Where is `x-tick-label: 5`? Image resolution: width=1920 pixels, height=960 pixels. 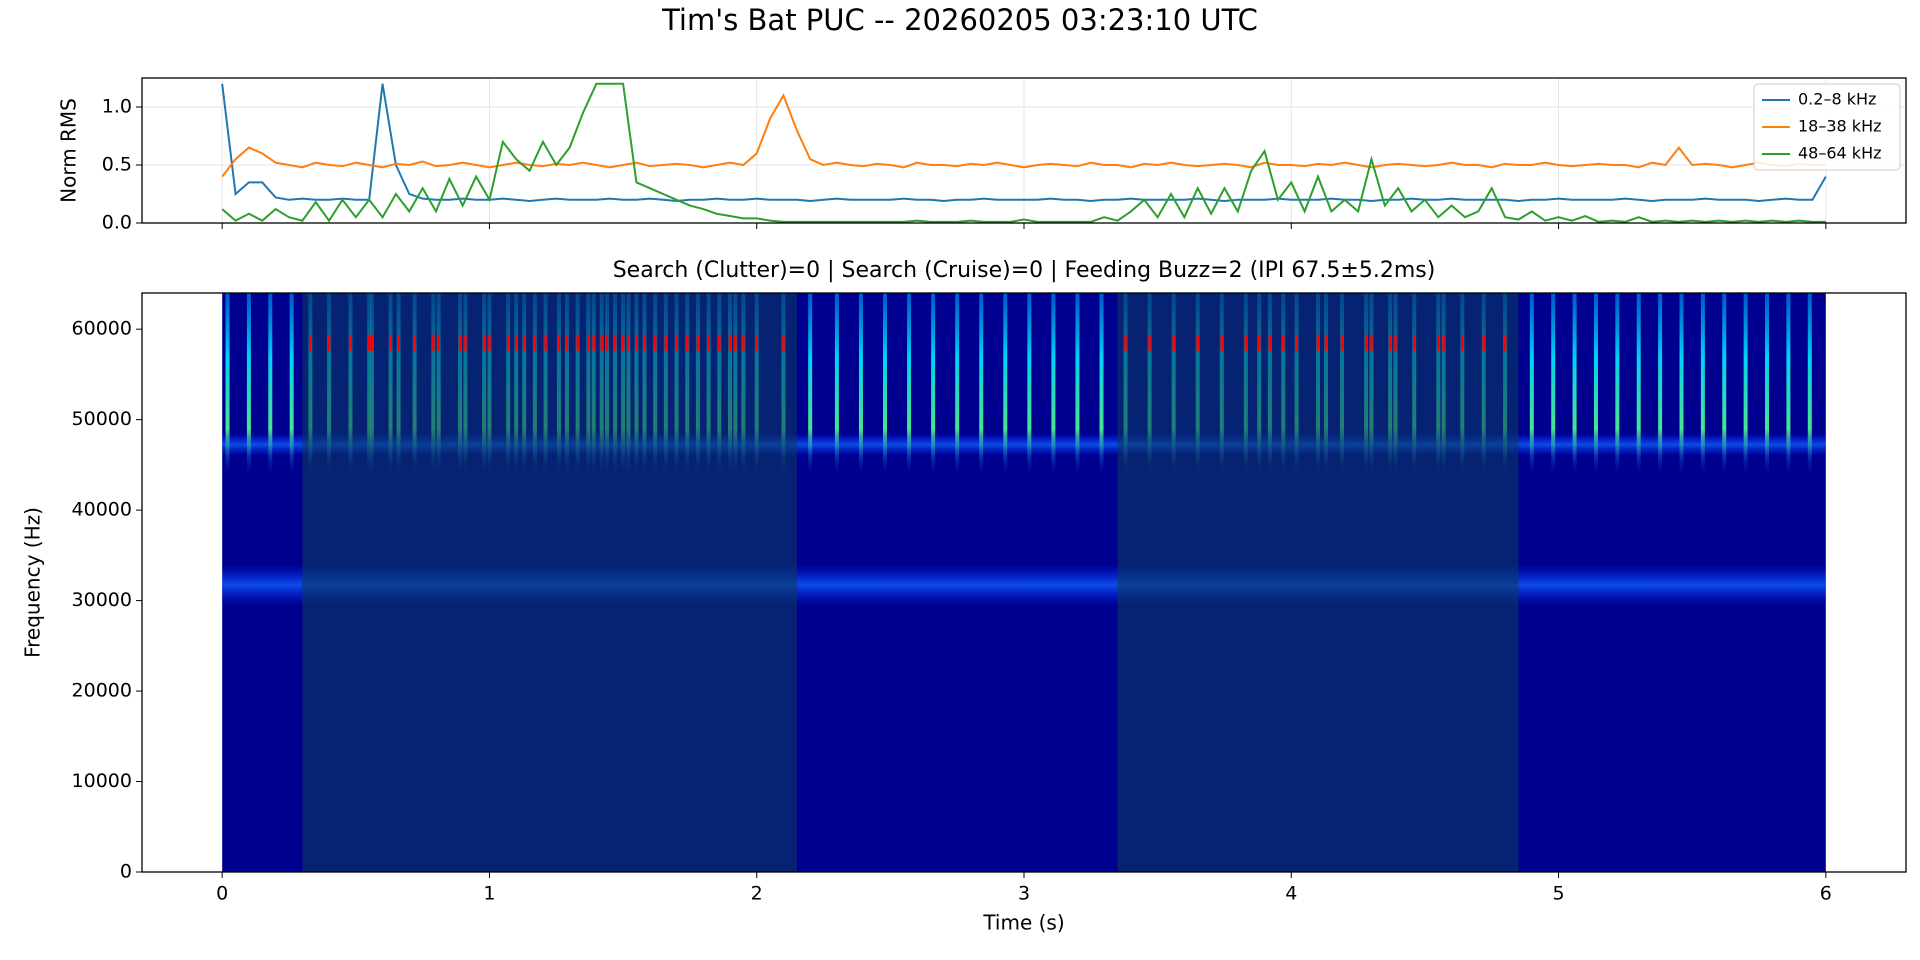
x-tick-label: 5 is located at coordinates (1558, 894).